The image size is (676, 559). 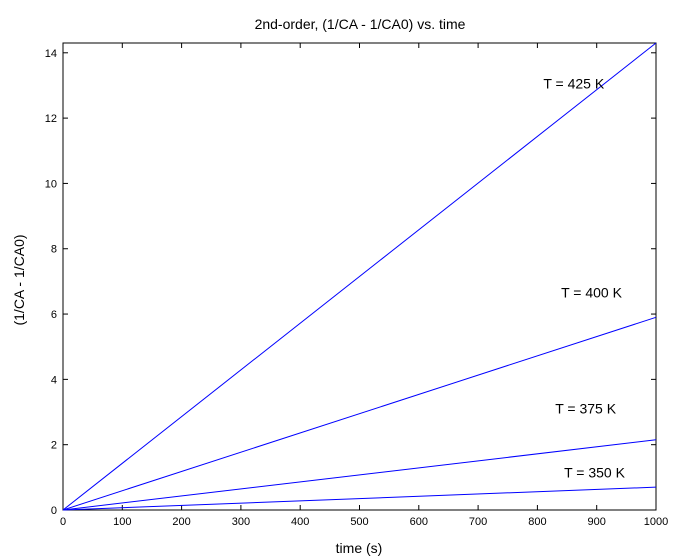 What do you see at coordinates (359, 548) in the screenshot?
I see `x-axis-label: time (s)` at bounding box center [359, 548].